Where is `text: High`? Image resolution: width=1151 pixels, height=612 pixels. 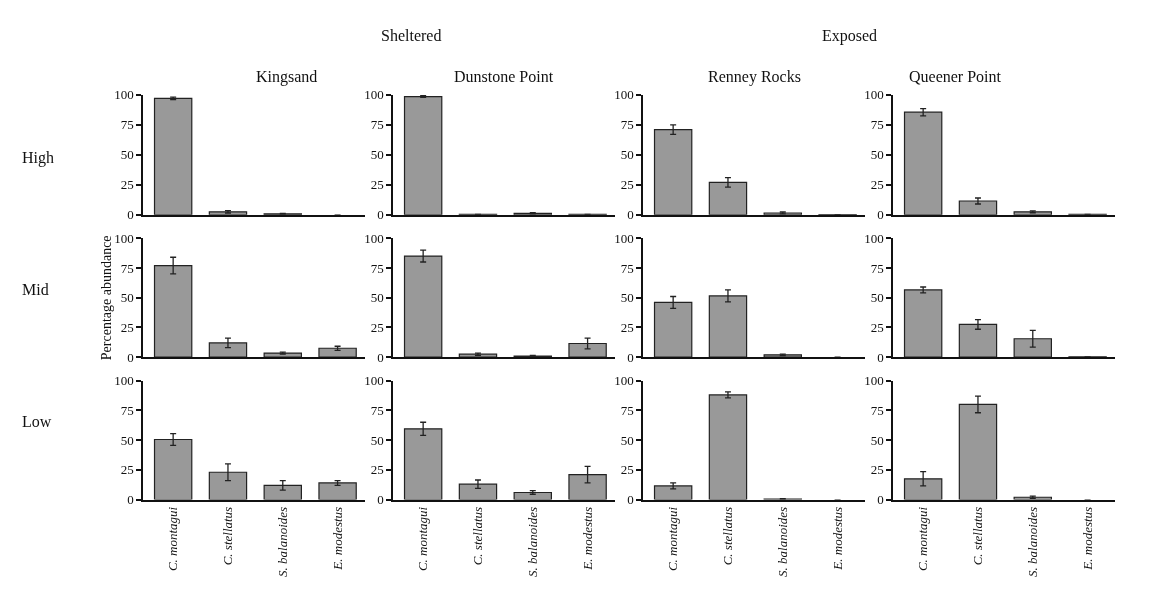
text: High is located at coordinates (38, 158).